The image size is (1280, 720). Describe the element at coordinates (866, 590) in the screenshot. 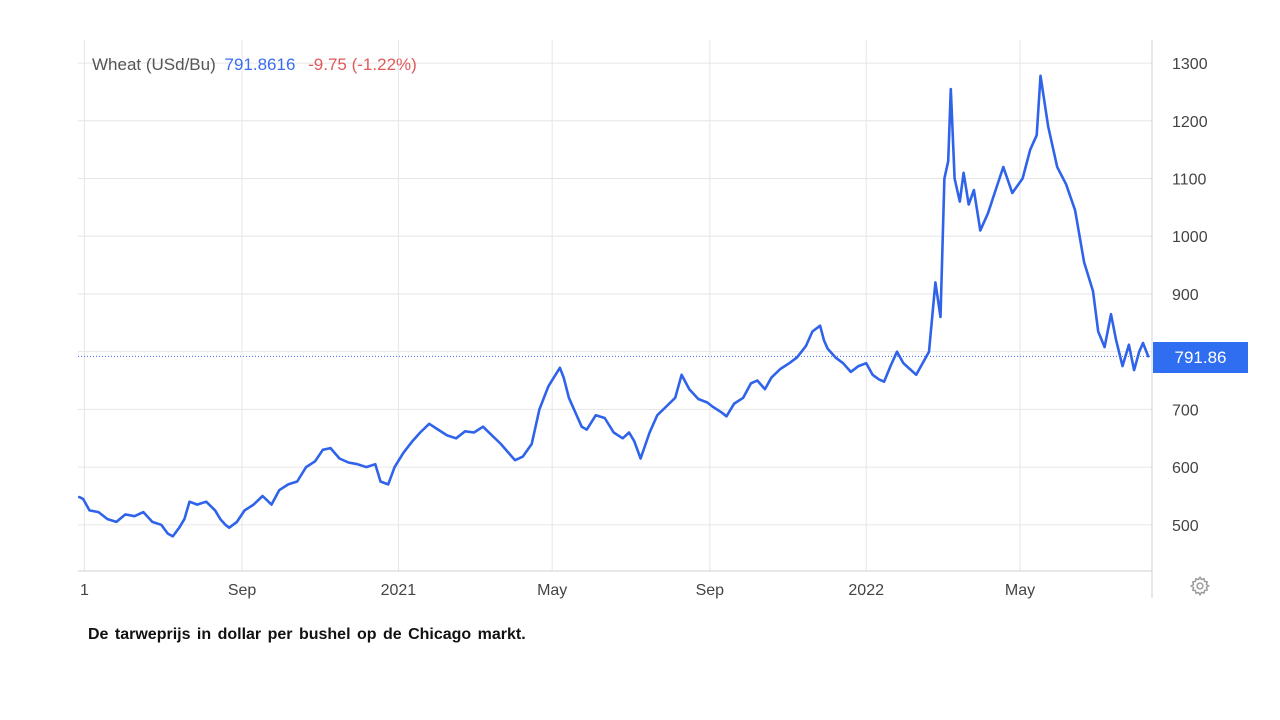

I see `x-tick-label: 2022` at that location.